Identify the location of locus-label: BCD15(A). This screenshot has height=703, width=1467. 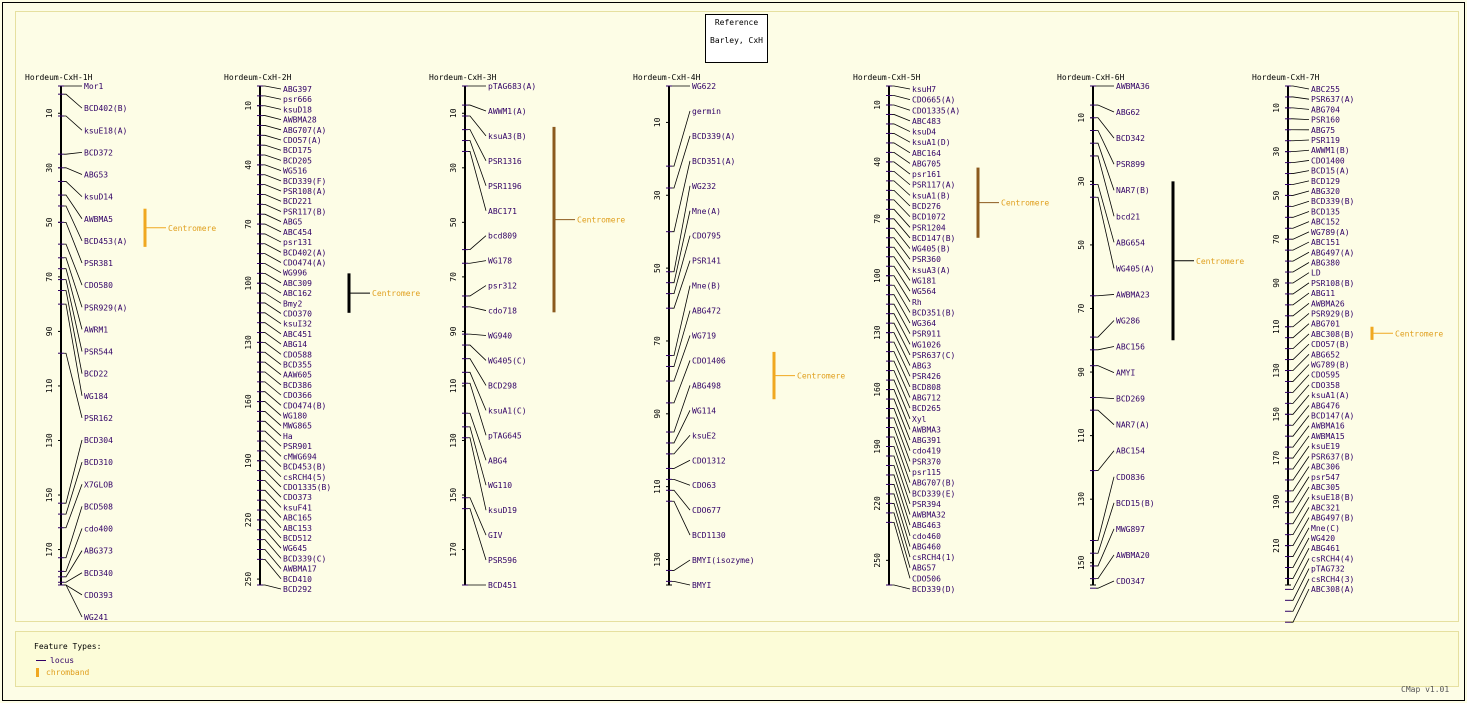
(1330, 171).